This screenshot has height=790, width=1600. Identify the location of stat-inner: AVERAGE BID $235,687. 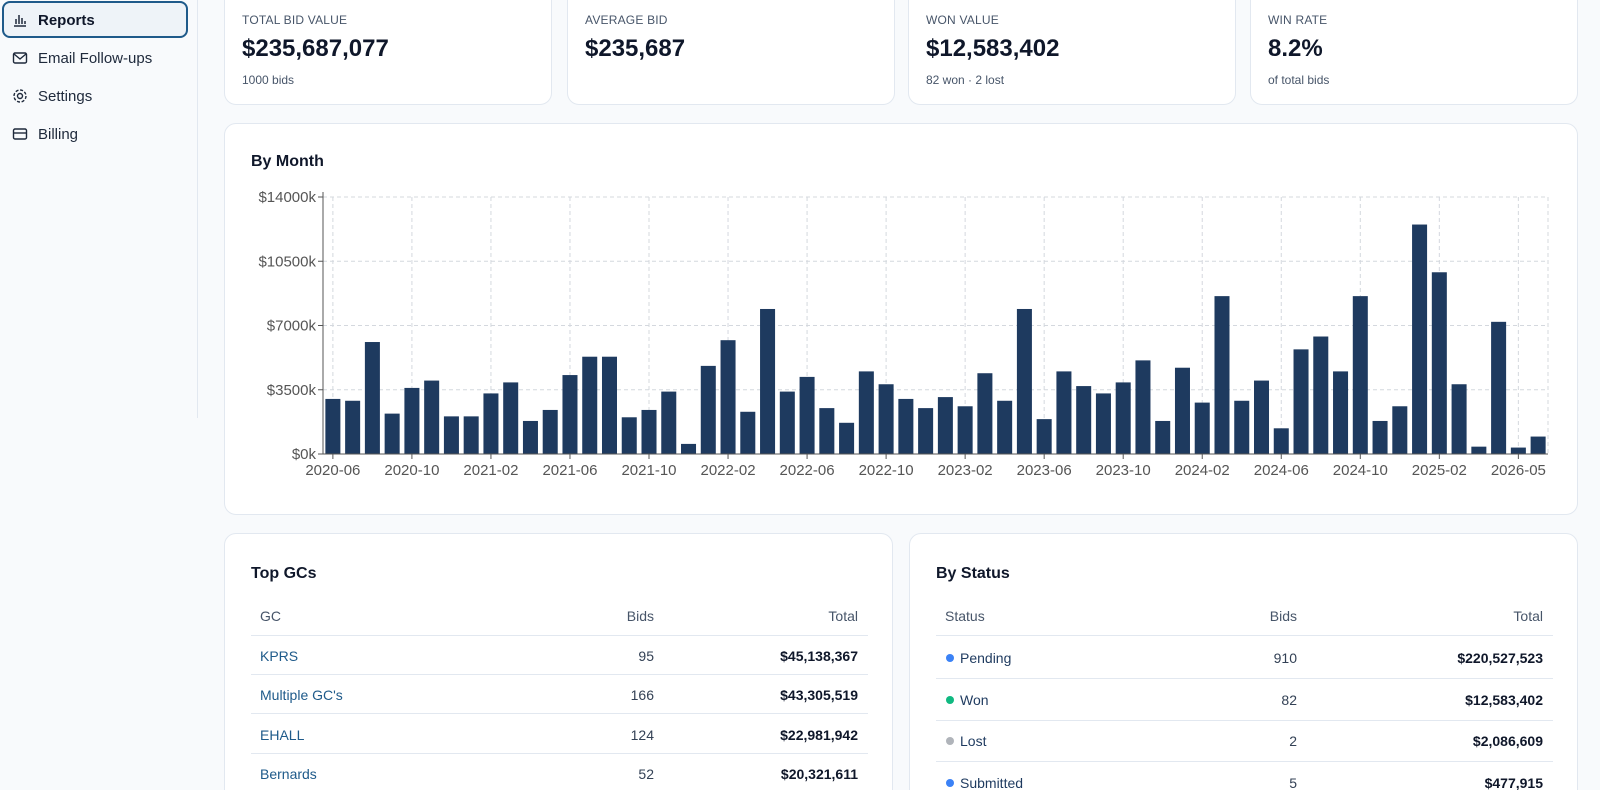
(731, 51).